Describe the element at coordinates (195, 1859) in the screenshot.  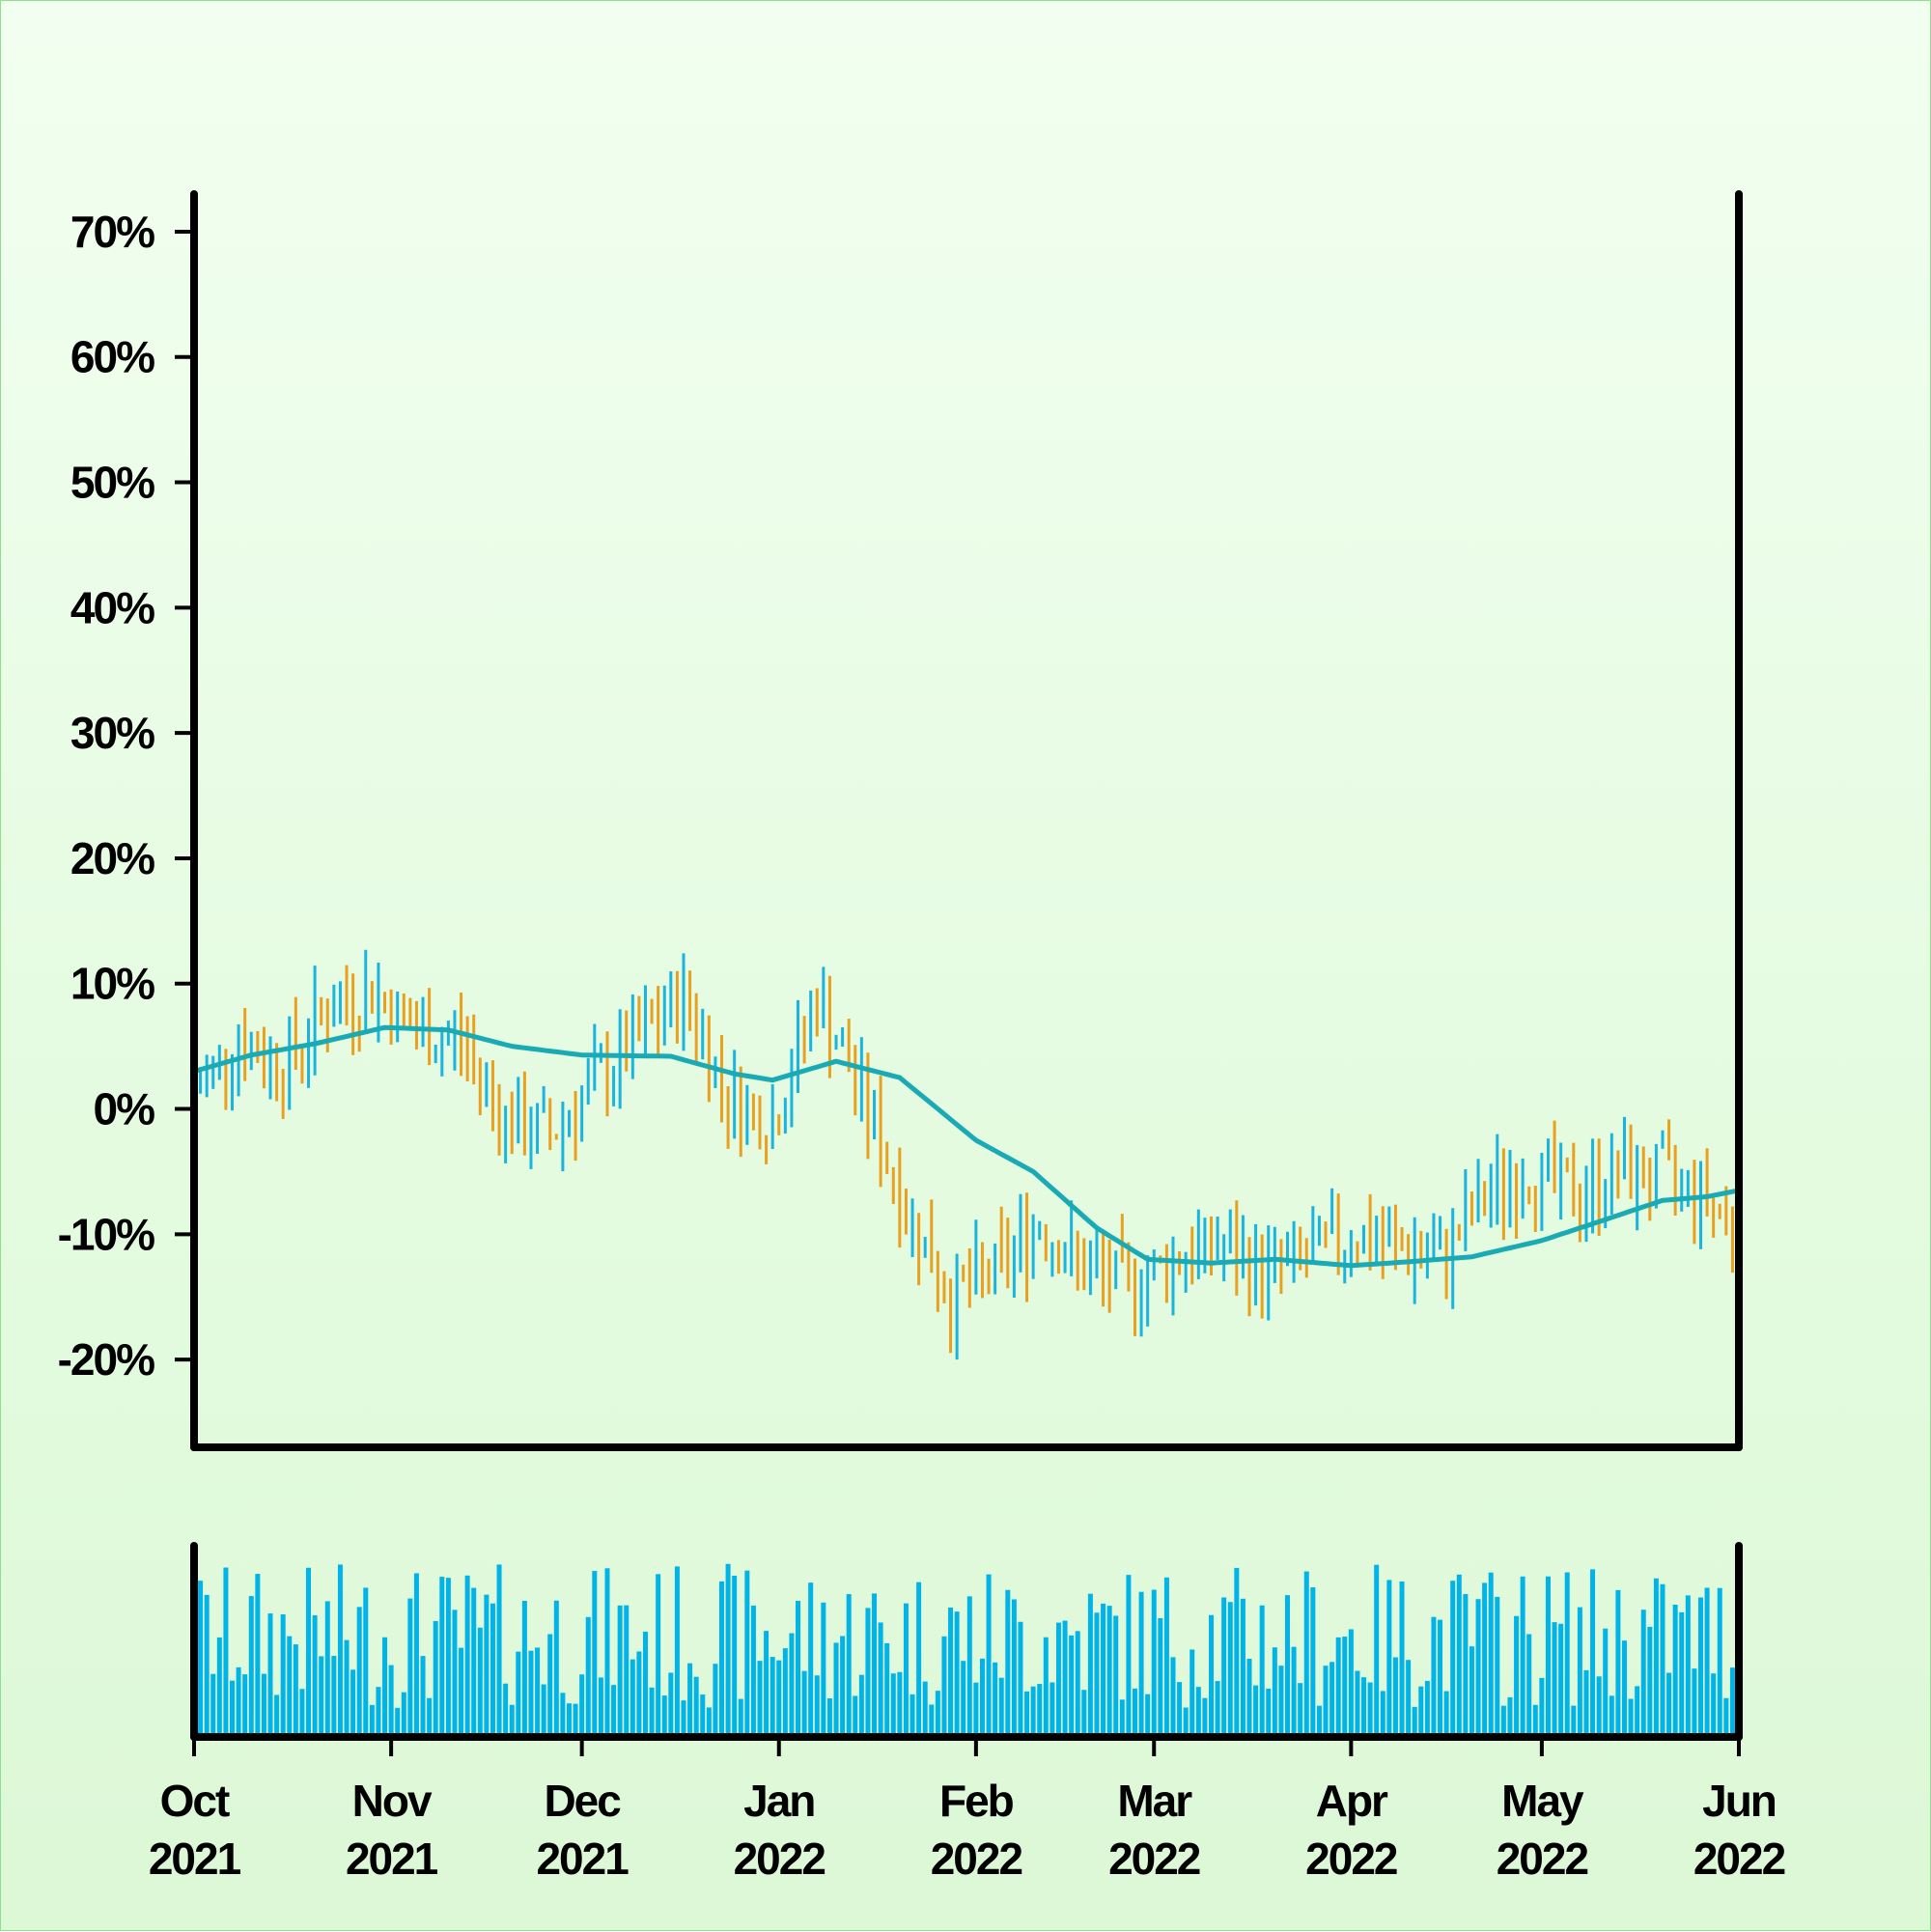
I see `x-tick-label-year: 2021` at that location.